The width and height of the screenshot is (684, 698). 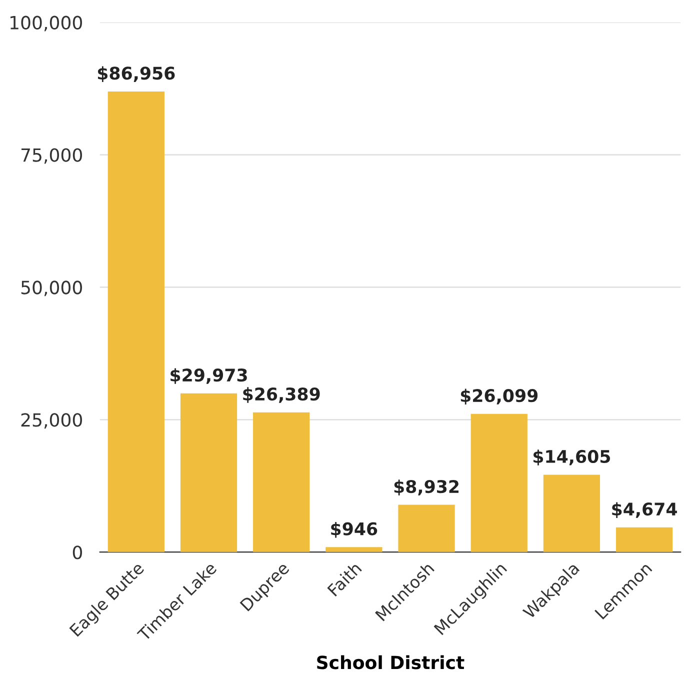 What do you see at coordinates (46, 24) in the screenshot?
I see `y-tick-label: 100,000` at bounding box center [46, 24].